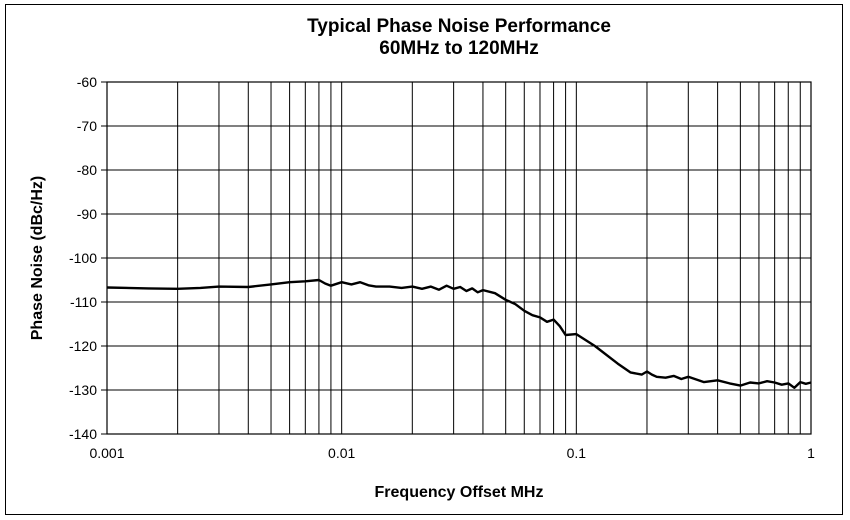  Describe the element at coordinates (87, 214) in the screenshot. I see `y-tick-label: -90` at that location.